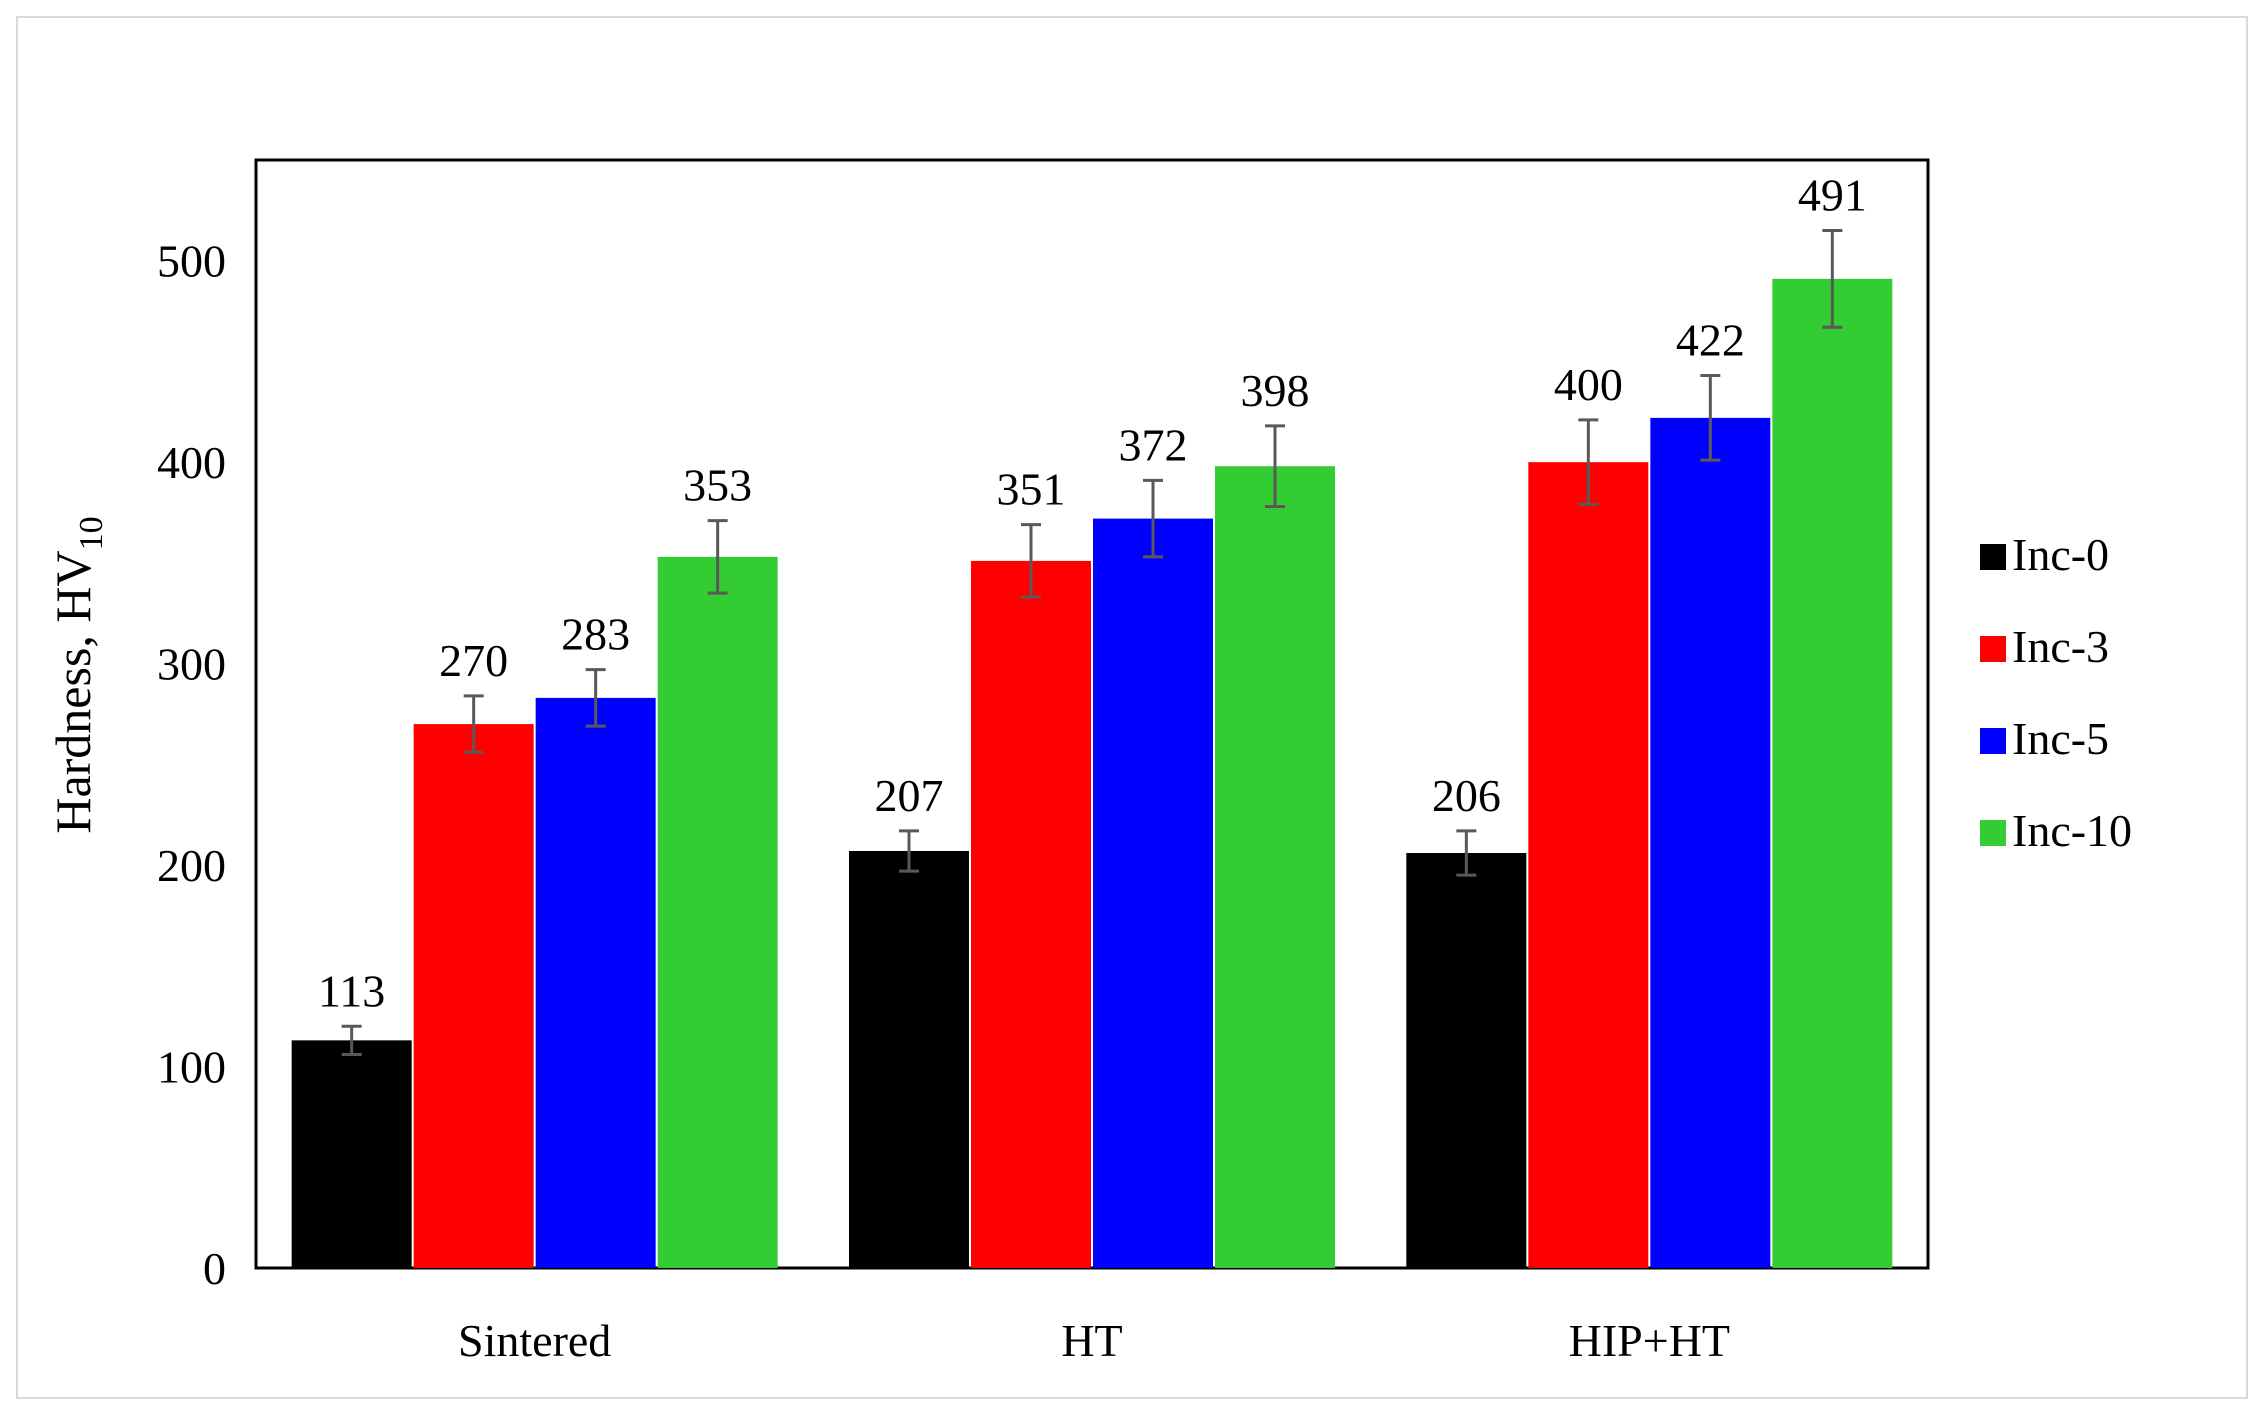  What do you see at coordinates (1031, 489) in the screenshot?
I see `data-label: 351` at bounding box center [1031, 489].